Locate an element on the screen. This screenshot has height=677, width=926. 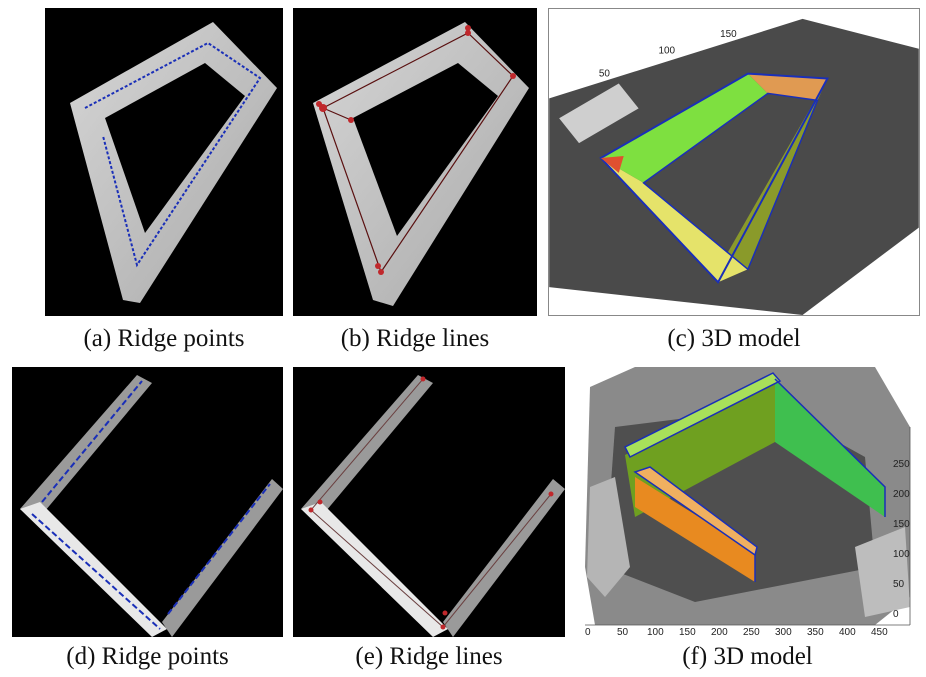
panel-b-image is located at coordinates (415, 162).